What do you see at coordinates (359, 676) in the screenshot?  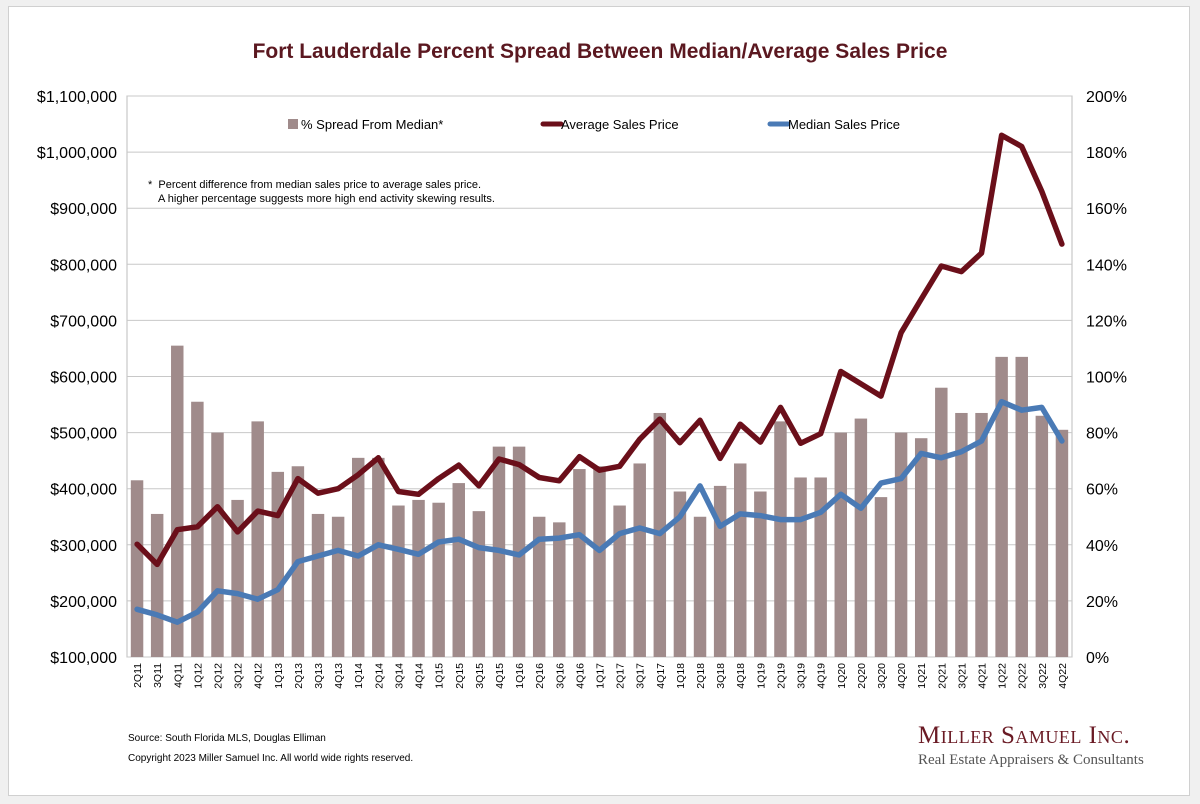 I see `x-tick-label: 1Q14` at bounding box center [359, 676].